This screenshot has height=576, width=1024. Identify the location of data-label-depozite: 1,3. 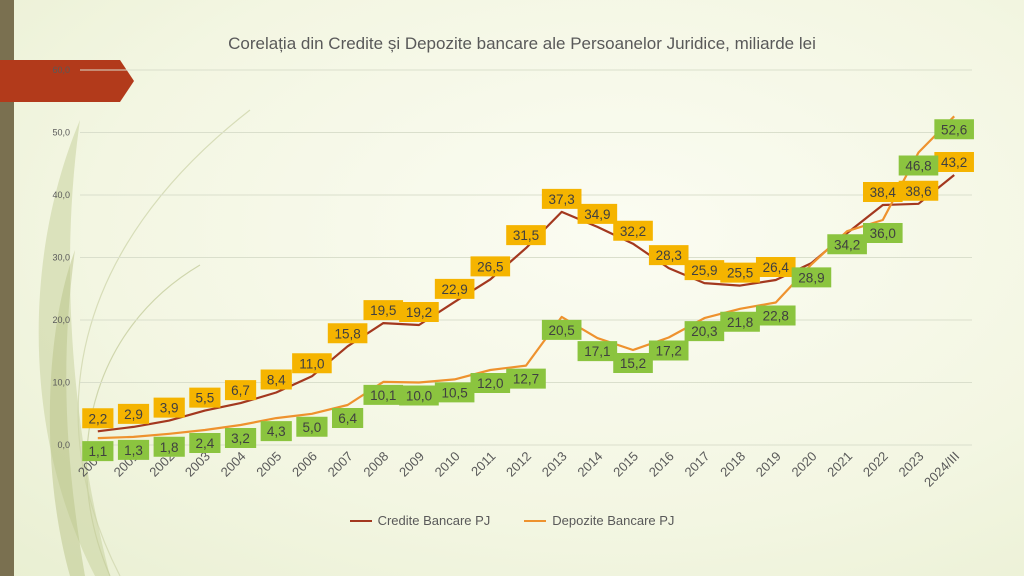
(133, 450).